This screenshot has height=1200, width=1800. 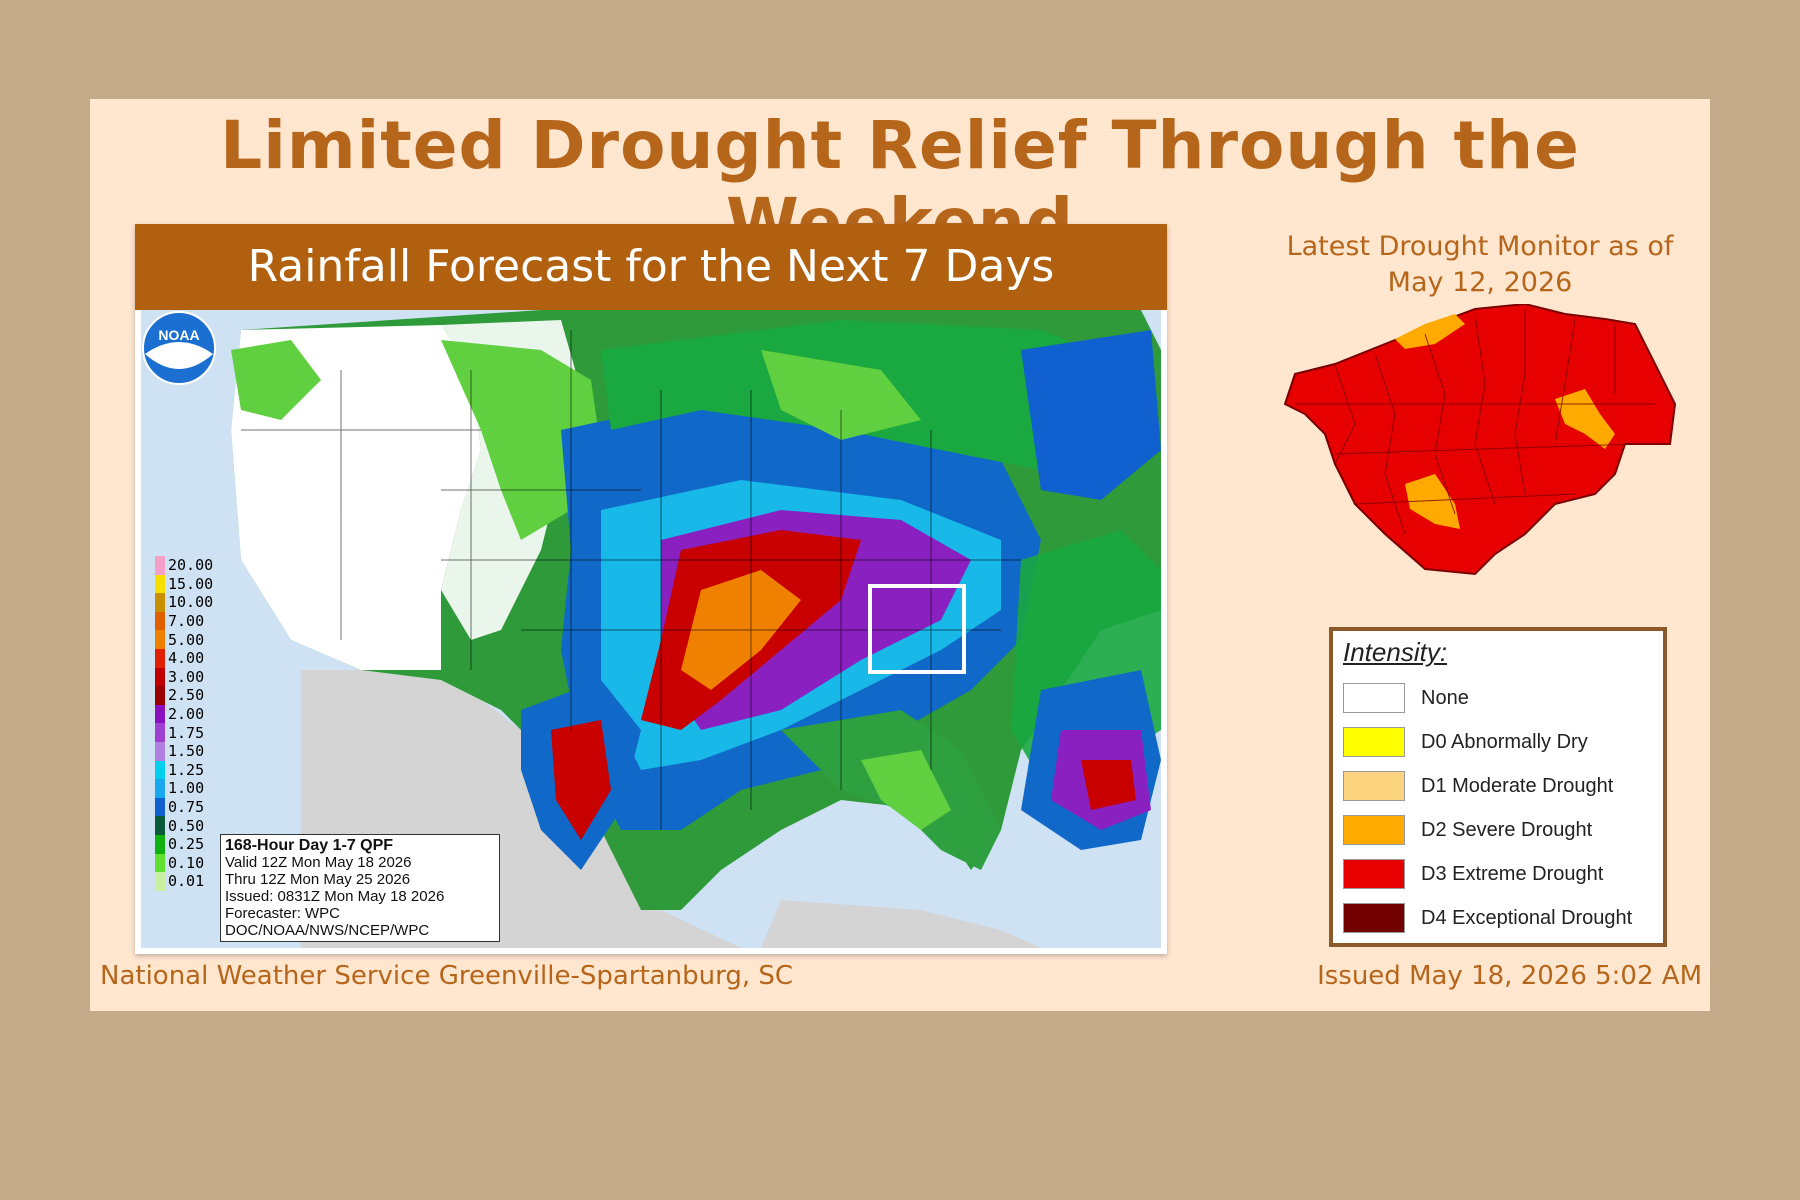 I want to click on scale-label: 20.00, so click(x=191, y=565).